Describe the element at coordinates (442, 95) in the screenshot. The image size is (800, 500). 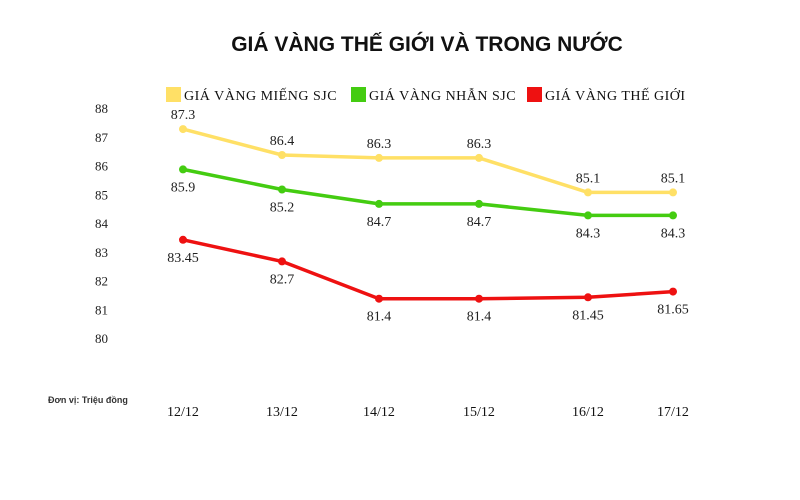
I see `legend-label-gia-vang-nhan-sjc: GIÁ VÀNG NHẪN SJC` at that location.